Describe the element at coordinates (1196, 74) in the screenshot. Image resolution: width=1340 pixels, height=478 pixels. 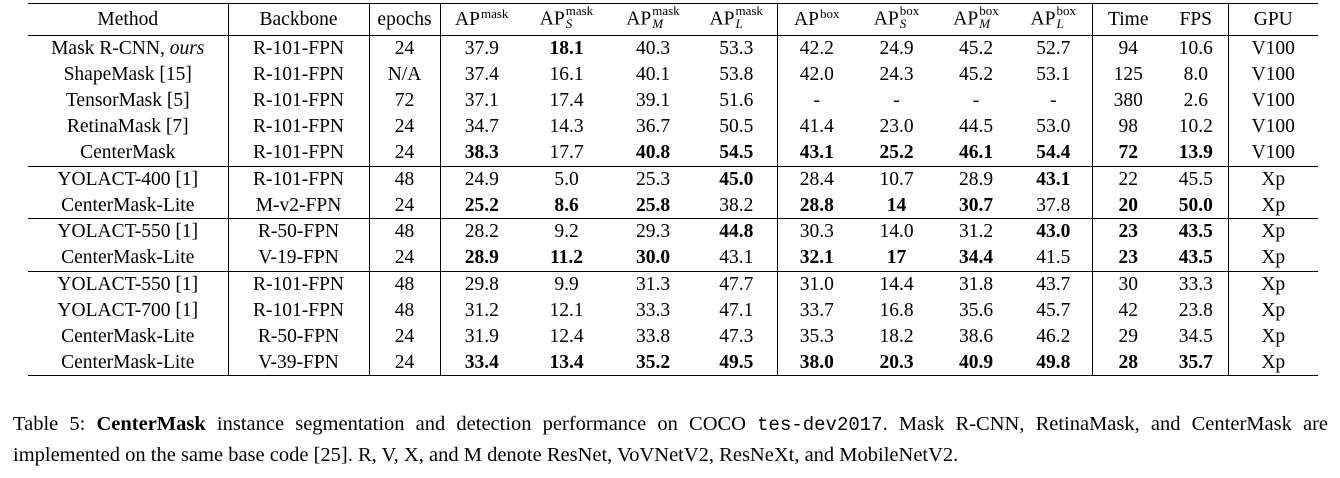
I see `value-cell: 8.0` at that location.